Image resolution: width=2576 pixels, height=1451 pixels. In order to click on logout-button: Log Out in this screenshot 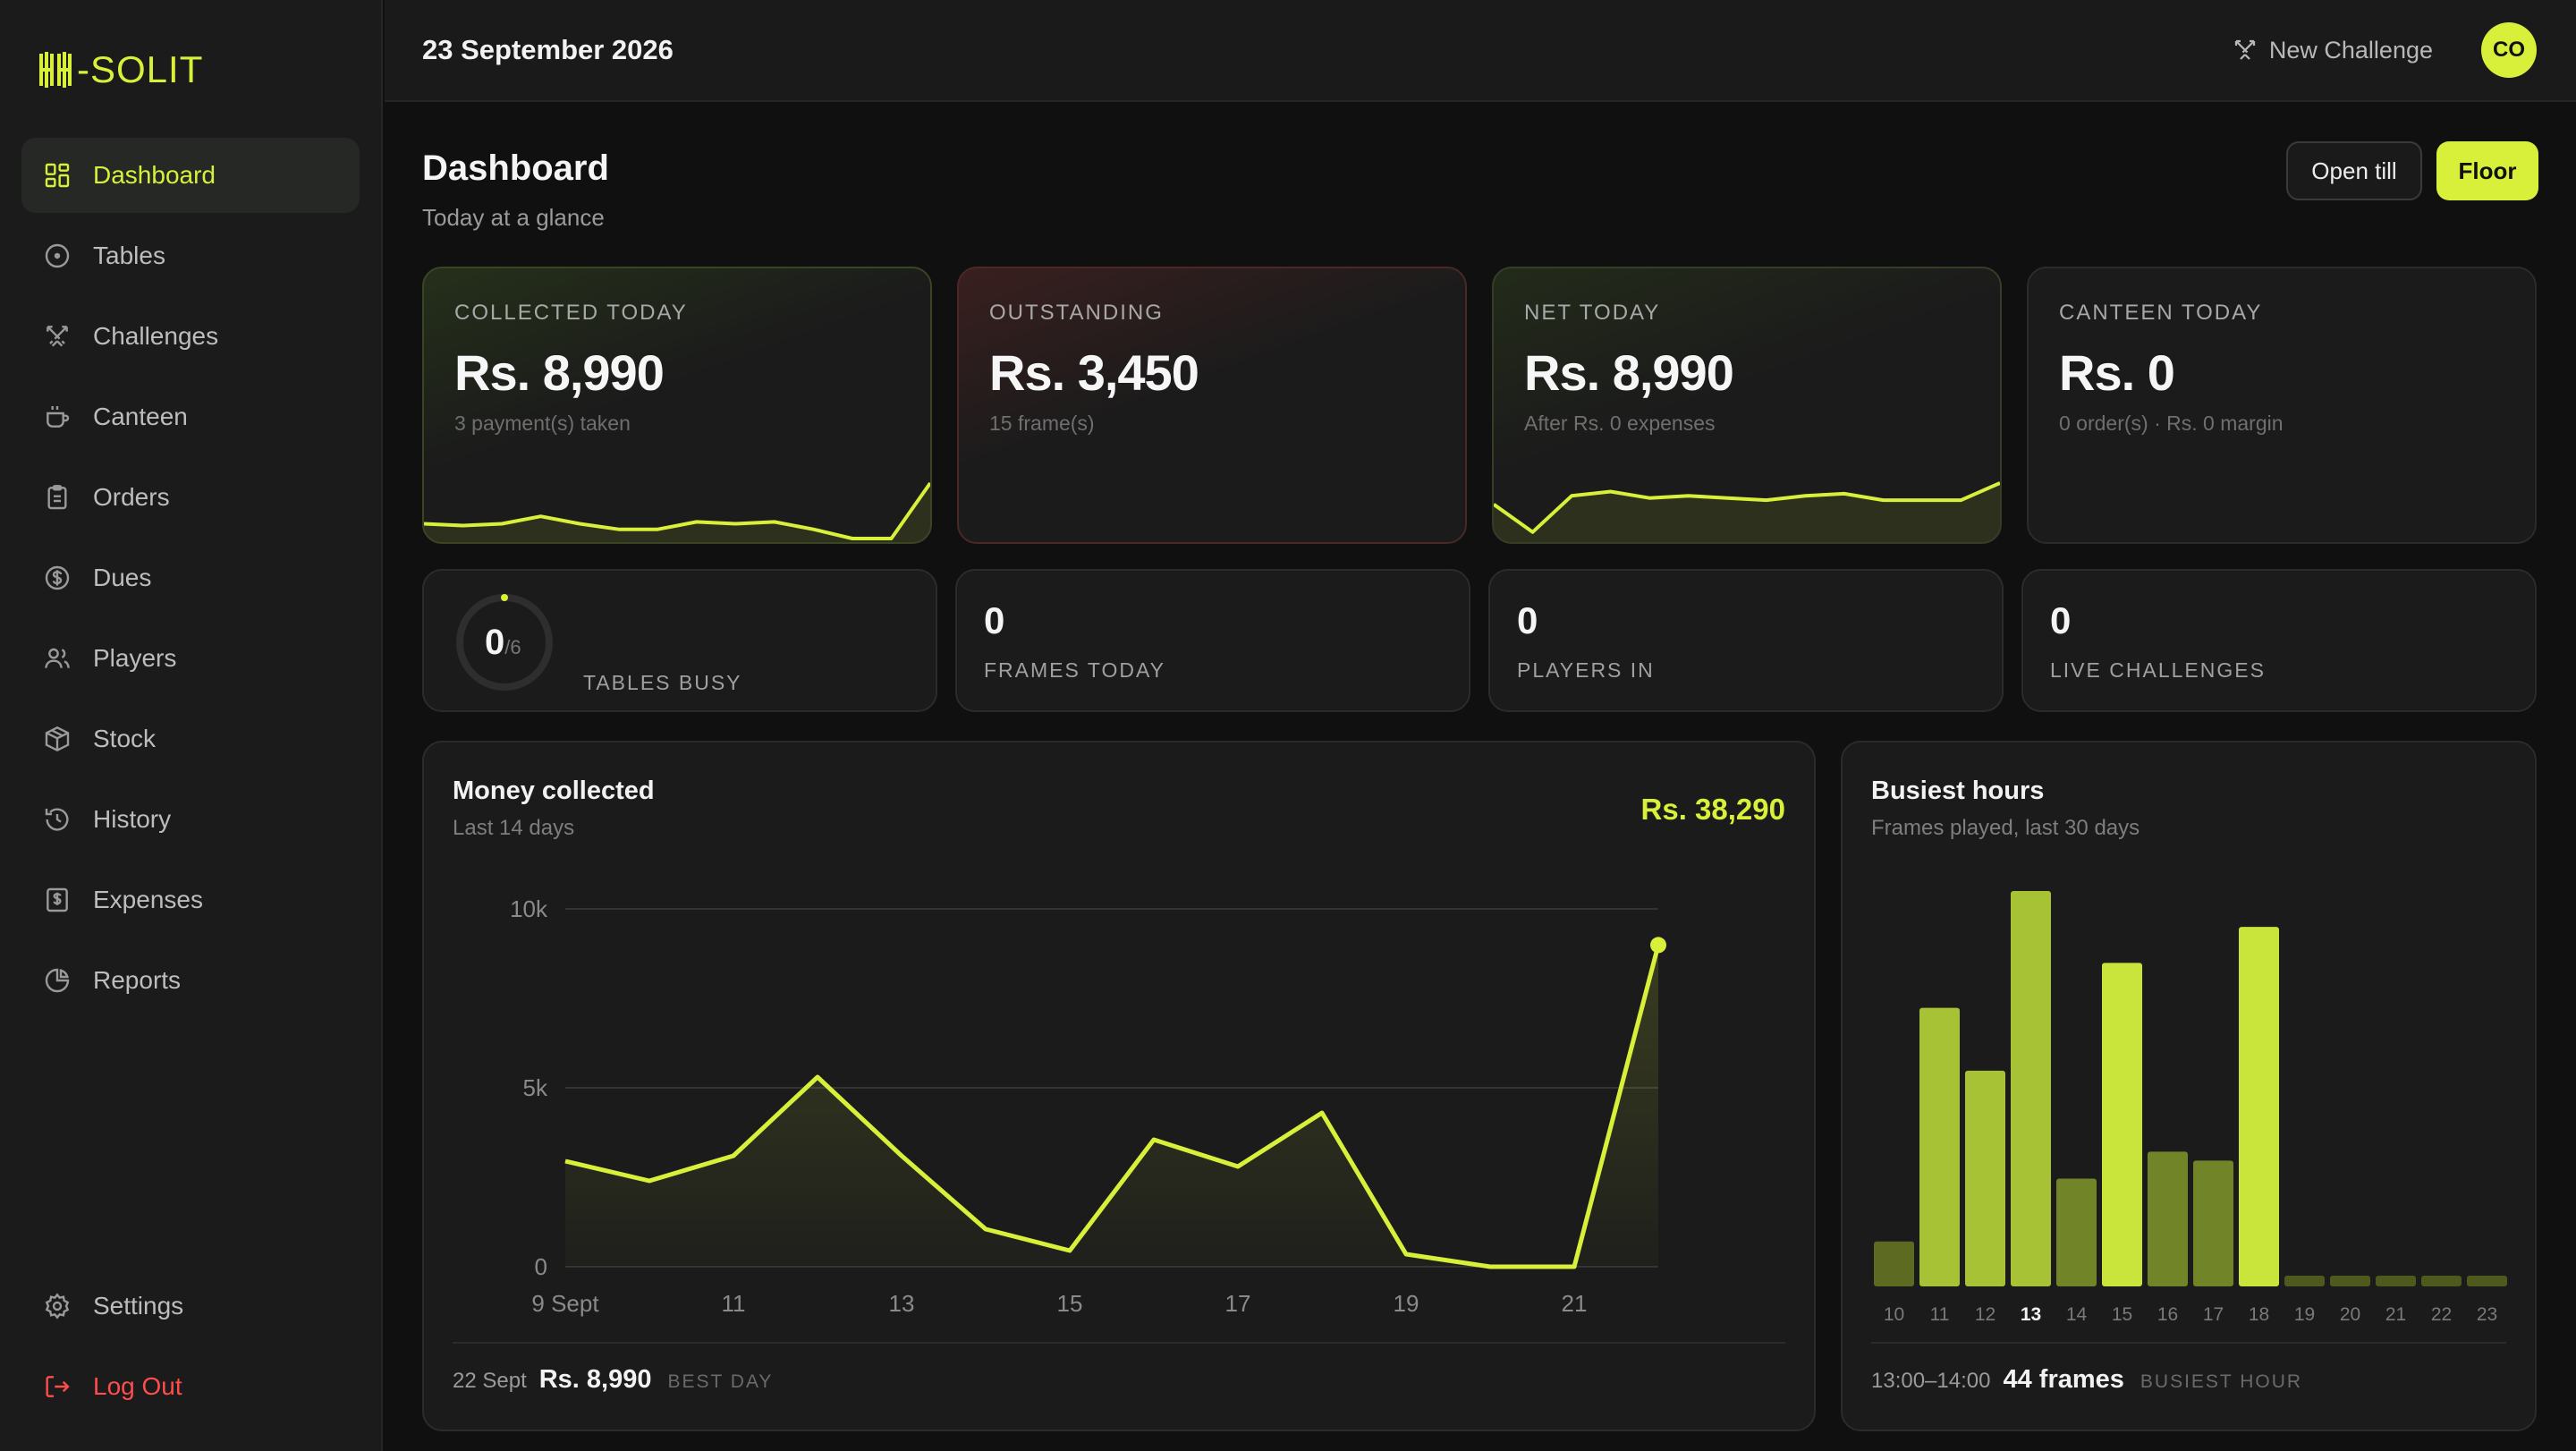, I will do `click(190, 1386)`.